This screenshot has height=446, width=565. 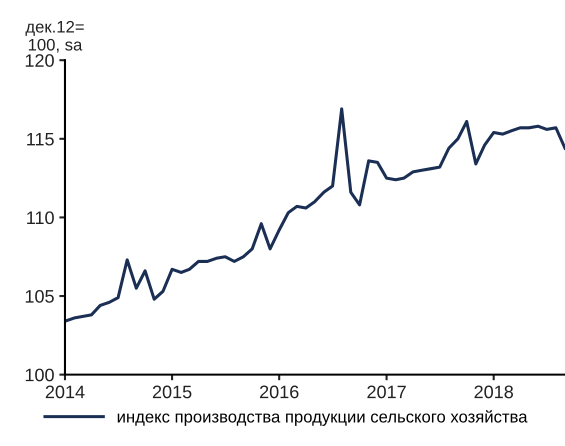 I want to click on x-tick-label: 2015, so click(x=172, y=392).